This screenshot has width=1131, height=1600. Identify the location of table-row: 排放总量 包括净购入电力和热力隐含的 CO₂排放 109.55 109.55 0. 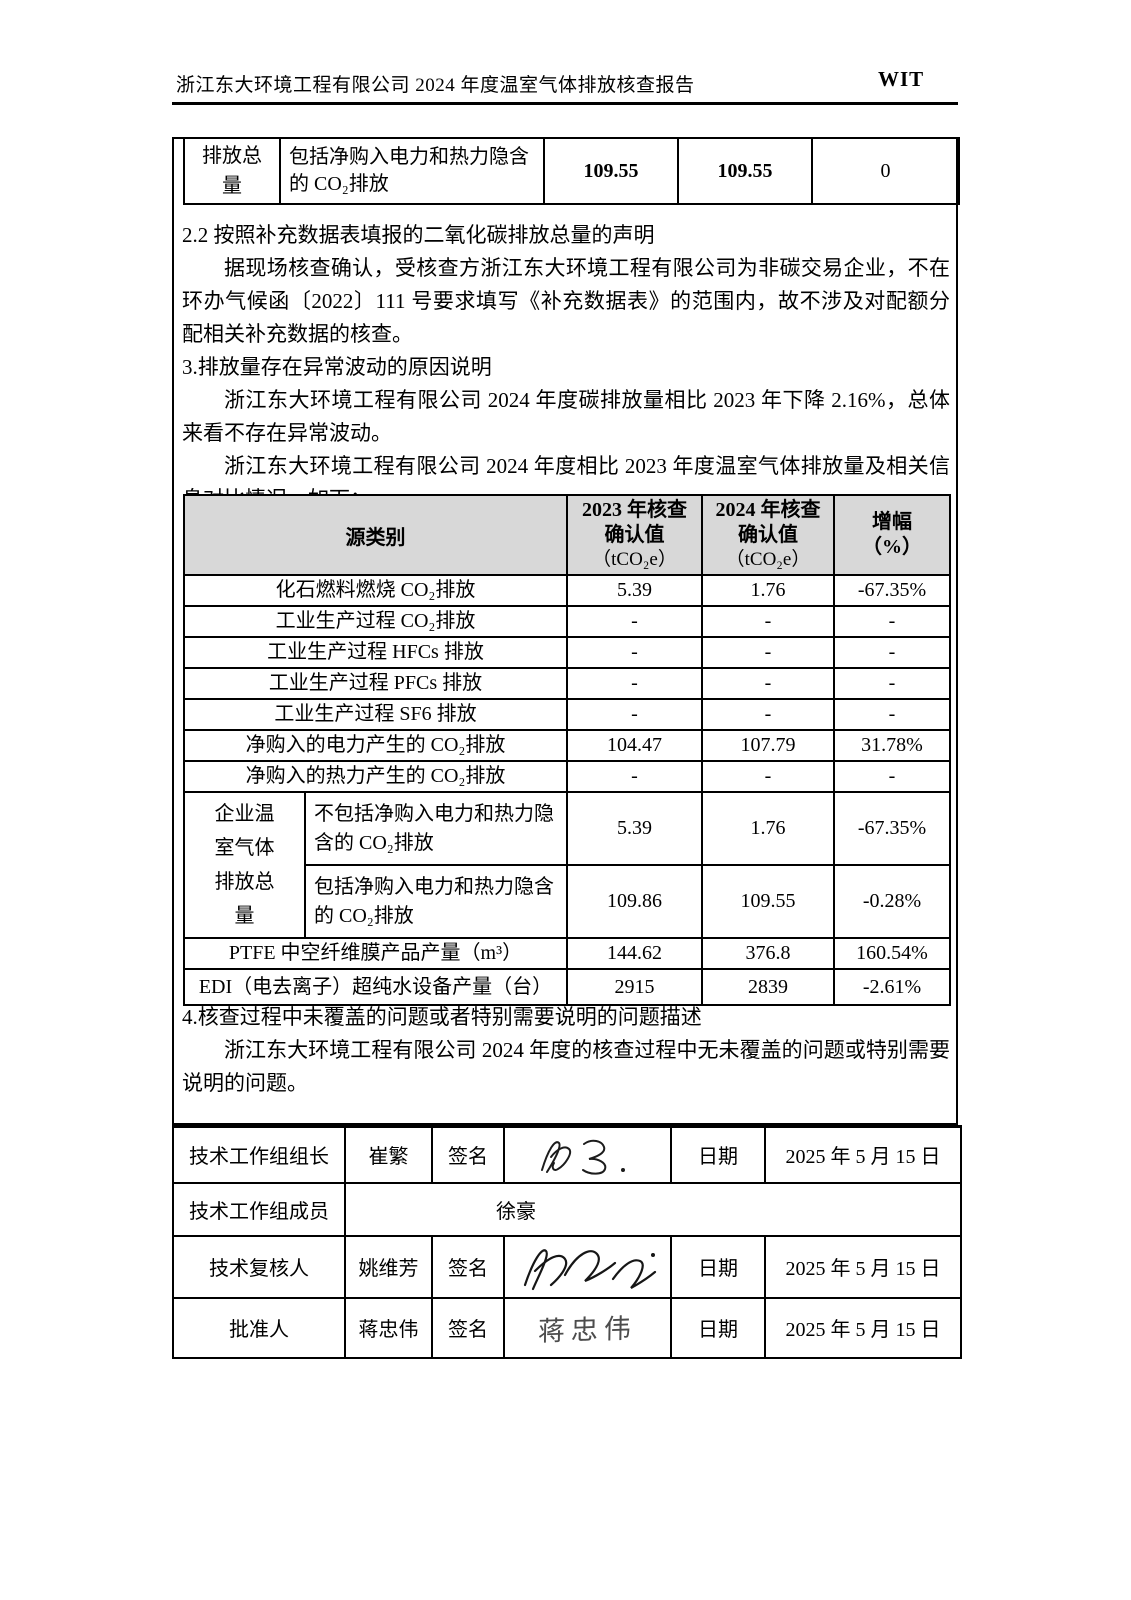
(571, 171).